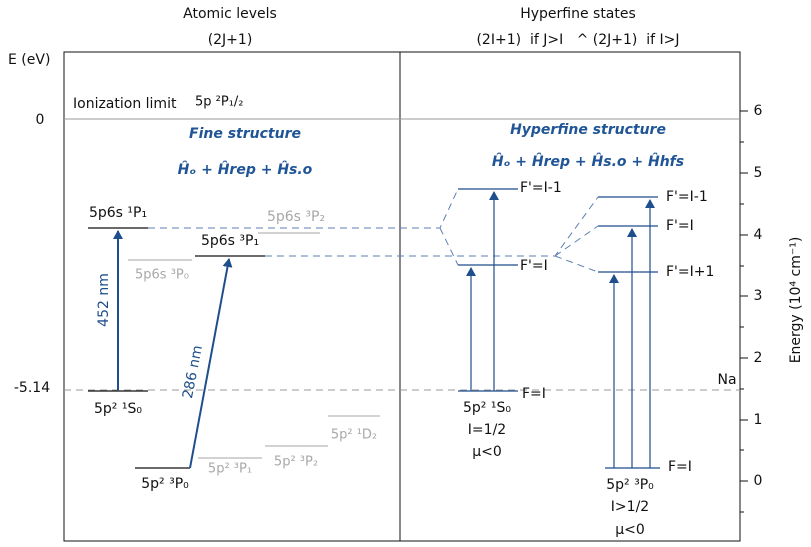 This screenshot has height=547, width=811. What do you see at coordinates (578, 14) in the screenshot?
I see `right-title: Hyperfine states` at bounding box center [578, 14].